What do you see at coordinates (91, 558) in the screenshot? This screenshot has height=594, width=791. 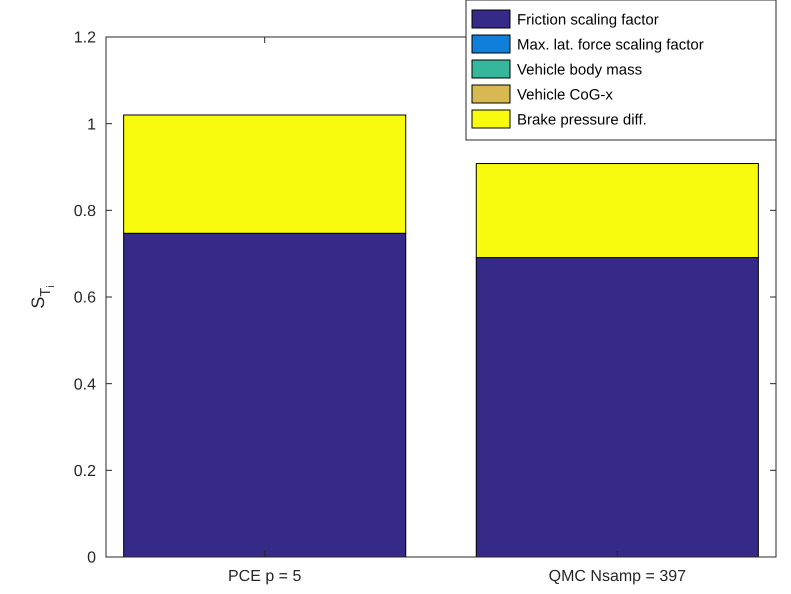 I see `y-tick-label: 0` at bounding box center [91, 558].